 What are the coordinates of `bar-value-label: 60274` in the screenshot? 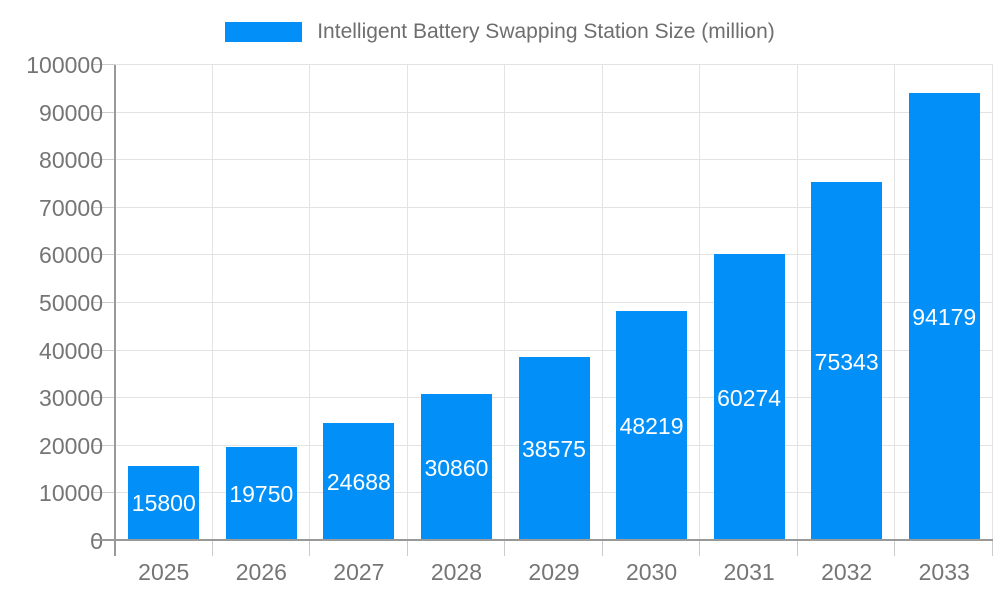 It's located at (749, 397).